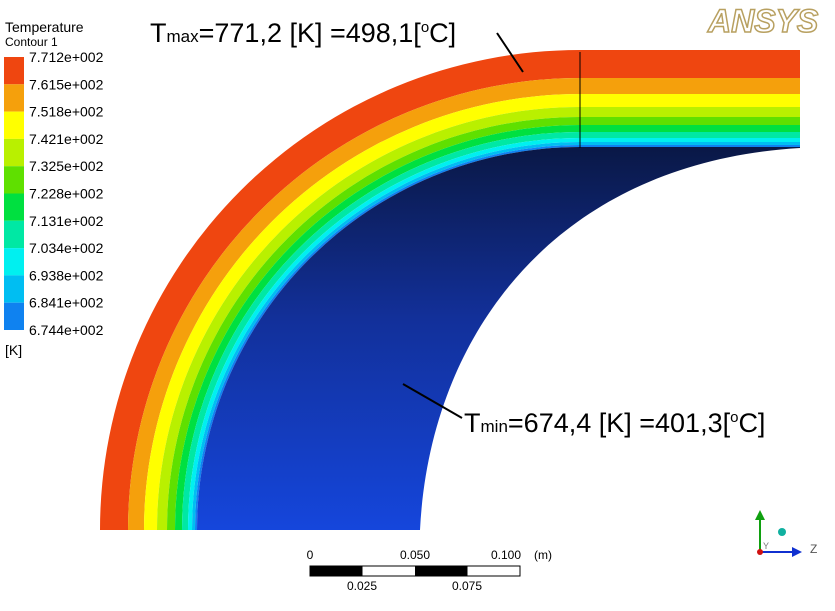 The width and height of the screenshot is (835, 611). I want to click on z-axis-label: Z, so click(813, 549).